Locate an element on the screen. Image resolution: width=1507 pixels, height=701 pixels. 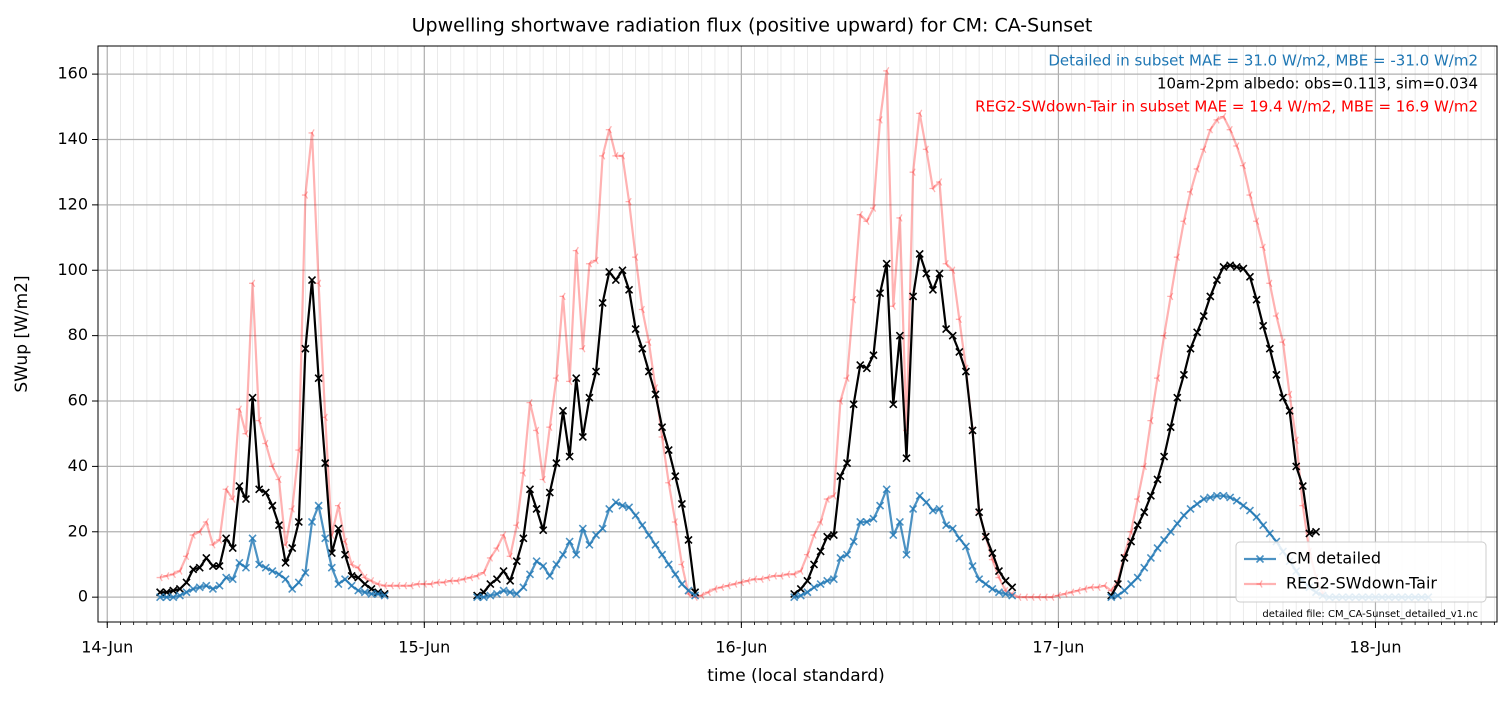
annotation: 10am-2pm albedo: obs=0.113, sim=0.034 is located at coordinates (1317, 84).